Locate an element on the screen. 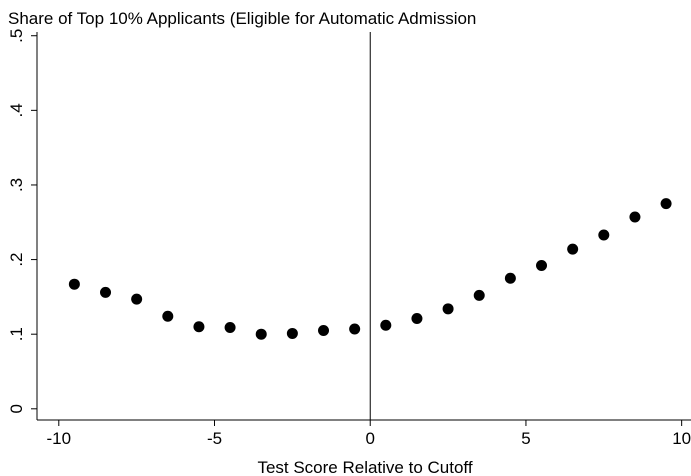 This screenshot has width=691, height=476. x-ticks: -10 -5 0 5 10 is located at coordinates (369, 434).